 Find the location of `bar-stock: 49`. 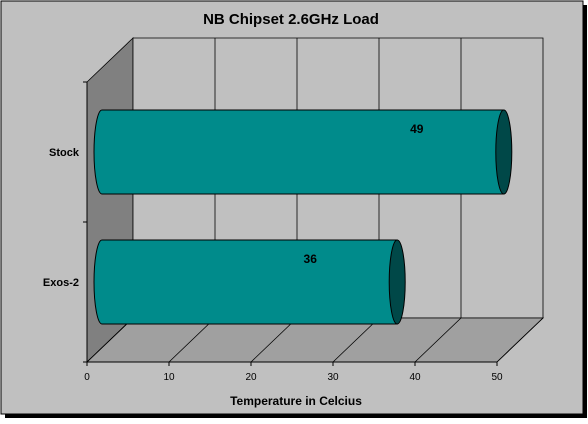

bar-stock: 49 is located at coordinates (303, 152).